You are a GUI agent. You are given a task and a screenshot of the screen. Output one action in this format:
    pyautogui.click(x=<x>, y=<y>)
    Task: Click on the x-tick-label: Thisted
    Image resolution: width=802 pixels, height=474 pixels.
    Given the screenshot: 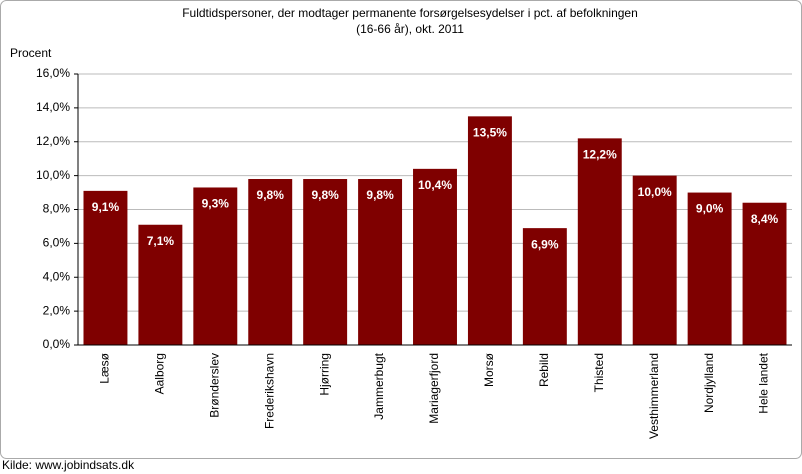 What is the action you would take?
    pyautogui.click(x=599, y=372)
    